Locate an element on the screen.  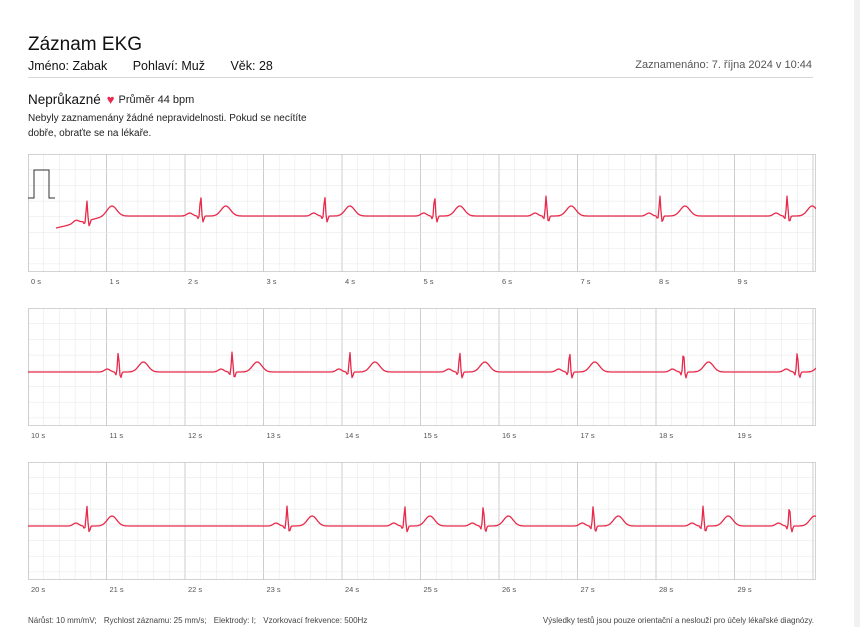
time-label: 24 s is located at coordinates (352, 589).